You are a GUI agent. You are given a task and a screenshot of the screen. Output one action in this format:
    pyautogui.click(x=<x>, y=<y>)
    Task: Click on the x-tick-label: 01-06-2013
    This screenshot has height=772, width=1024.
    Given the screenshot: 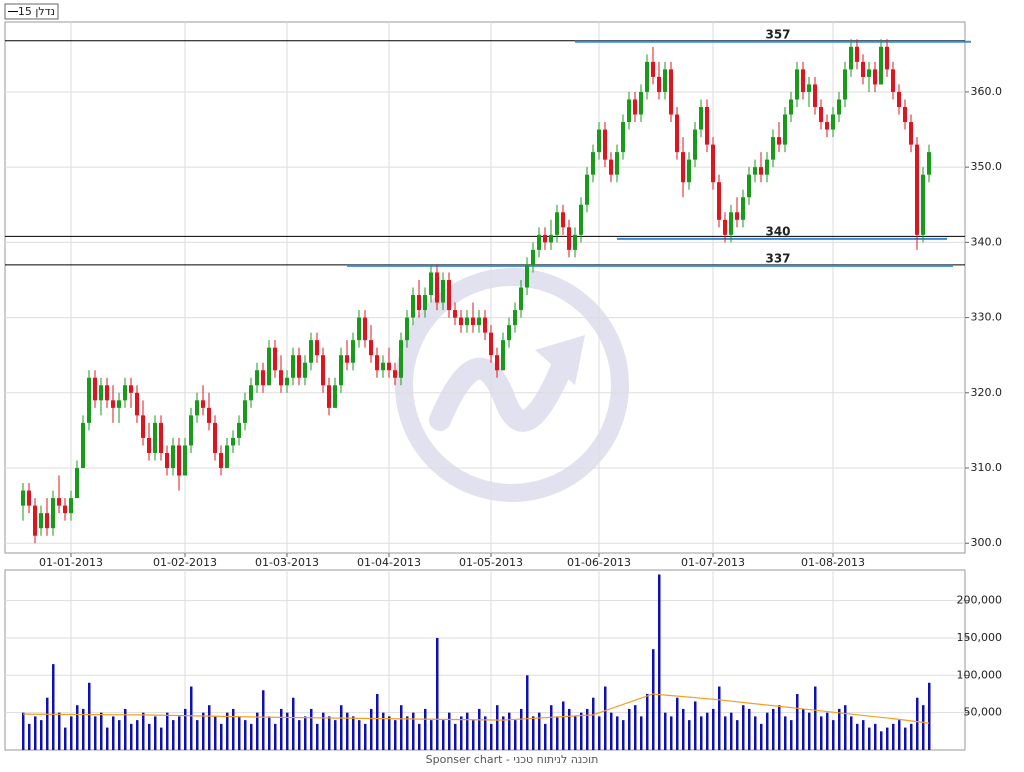 What is the action you would take?
    pyautogui.click(x=599, y=562)
    